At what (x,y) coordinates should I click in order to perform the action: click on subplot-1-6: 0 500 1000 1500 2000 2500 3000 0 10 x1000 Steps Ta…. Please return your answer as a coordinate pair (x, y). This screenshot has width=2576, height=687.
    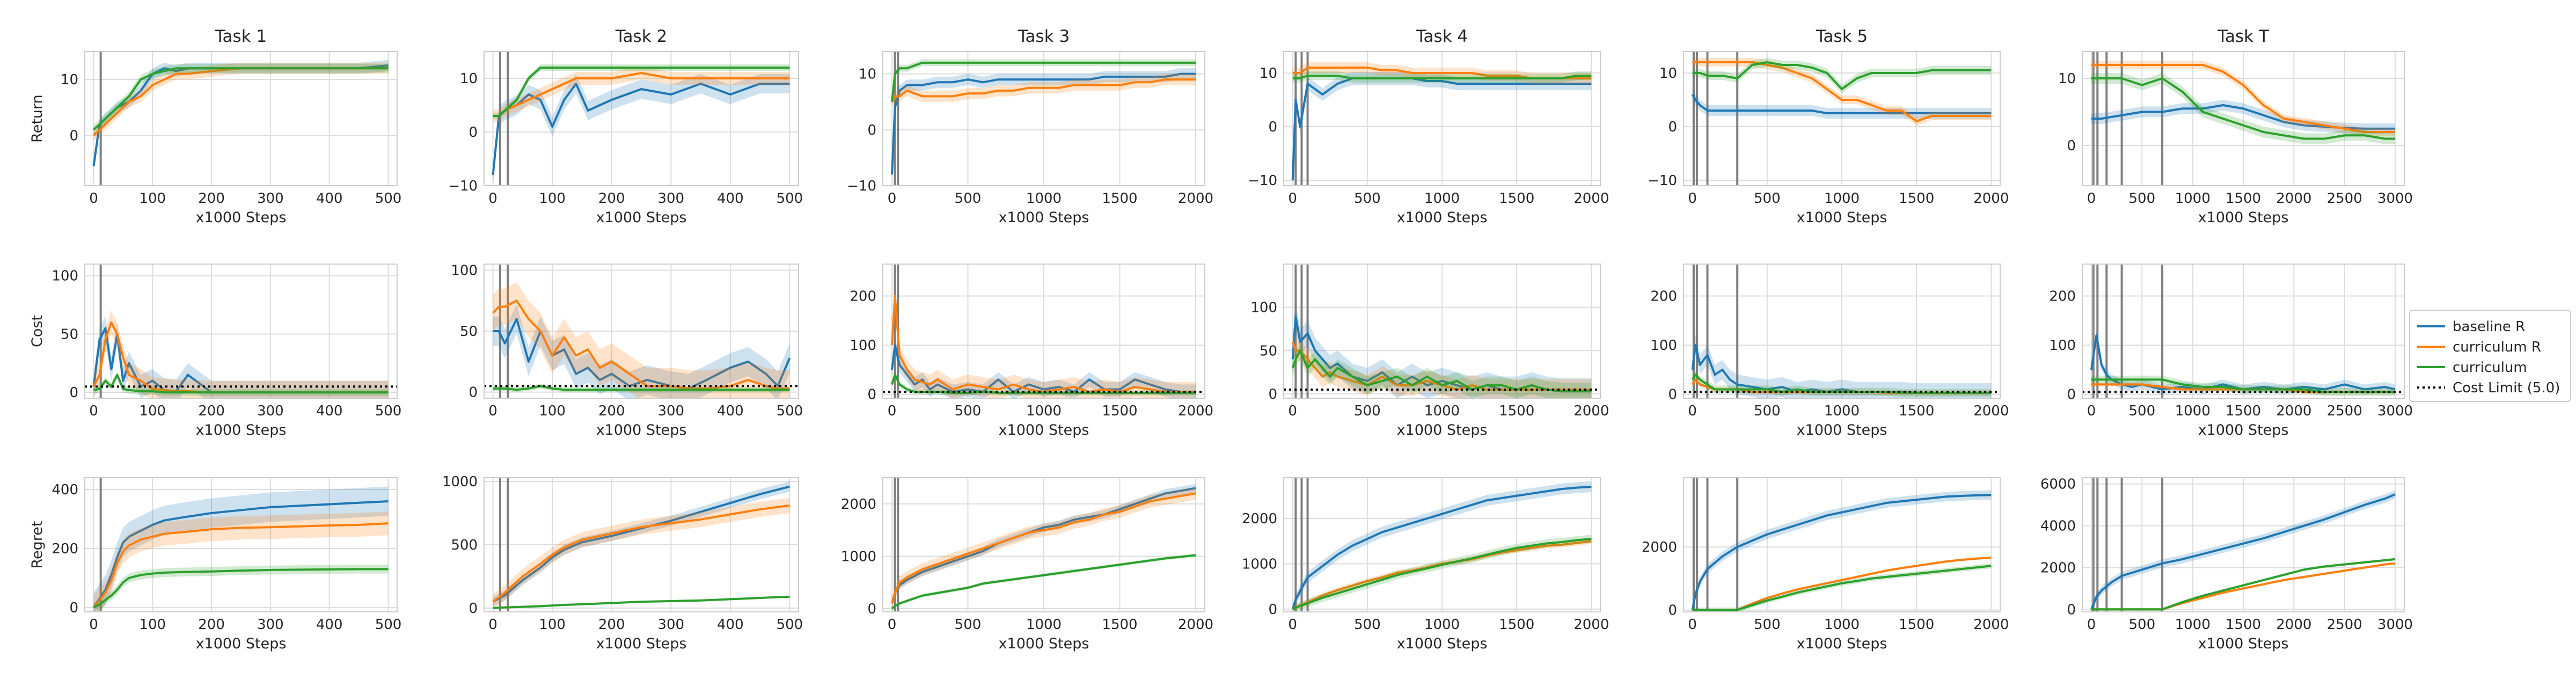
    Looking at the image, I should click on (2235, 127).